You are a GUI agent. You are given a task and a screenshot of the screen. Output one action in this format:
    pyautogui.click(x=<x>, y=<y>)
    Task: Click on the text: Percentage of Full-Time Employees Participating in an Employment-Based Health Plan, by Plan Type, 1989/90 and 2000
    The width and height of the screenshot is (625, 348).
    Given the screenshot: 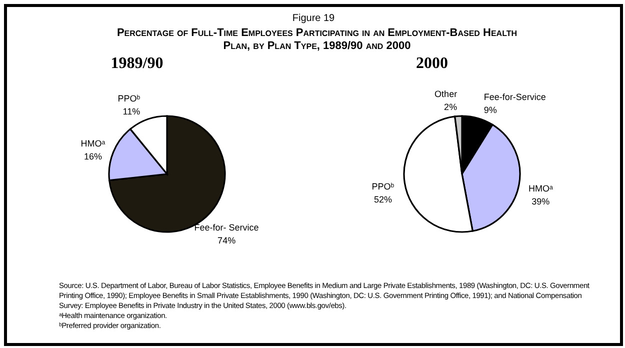 What is the action you would take?
    pyautogui.click(x=317, y=40)
    